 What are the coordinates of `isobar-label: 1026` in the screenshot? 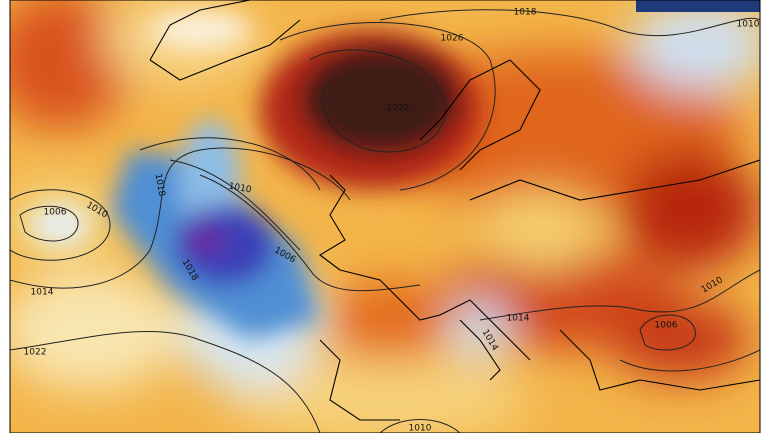 It's located at (452, 39).